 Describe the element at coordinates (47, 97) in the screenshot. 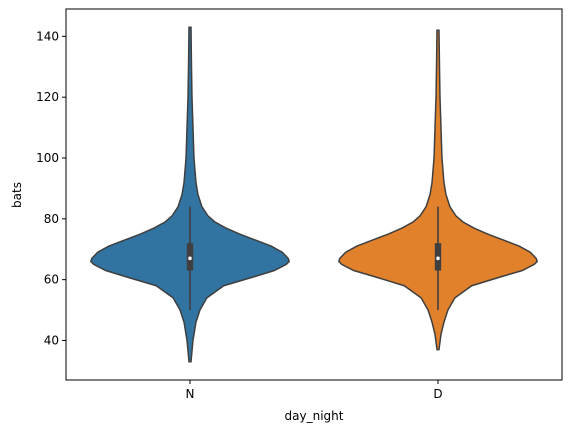

I see `y-tick-label: 120` at that location.